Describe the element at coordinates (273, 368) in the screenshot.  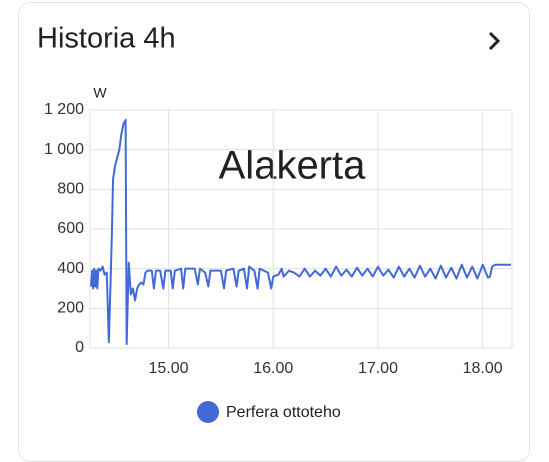
I see `x-tick-label: 16.00` at that location.